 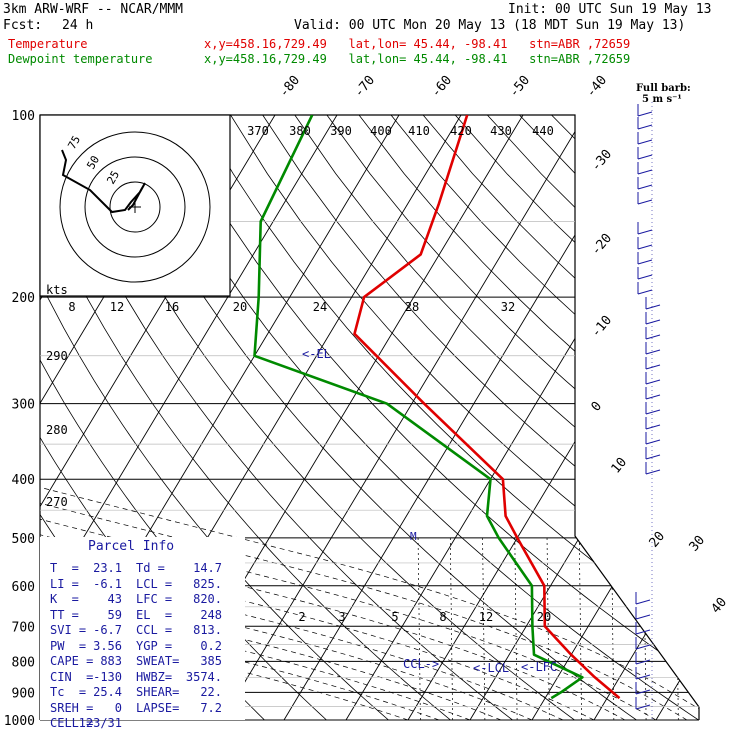 I want to click on isotherm-label: -20, so click(x=602, y=245).